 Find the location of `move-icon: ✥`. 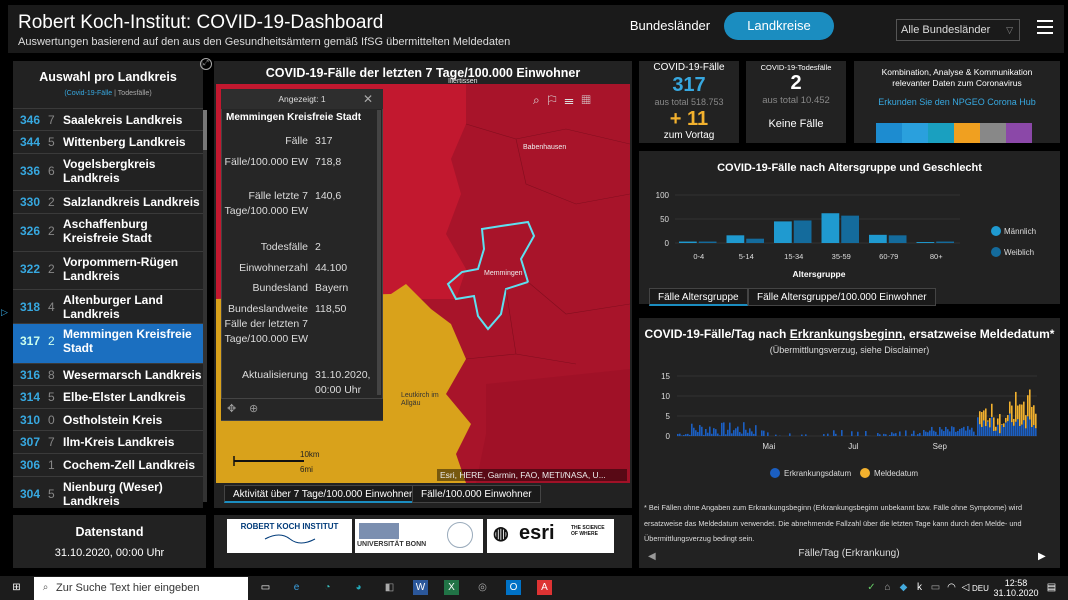

move-icon: ✥ is located at coordinates (232, 409).